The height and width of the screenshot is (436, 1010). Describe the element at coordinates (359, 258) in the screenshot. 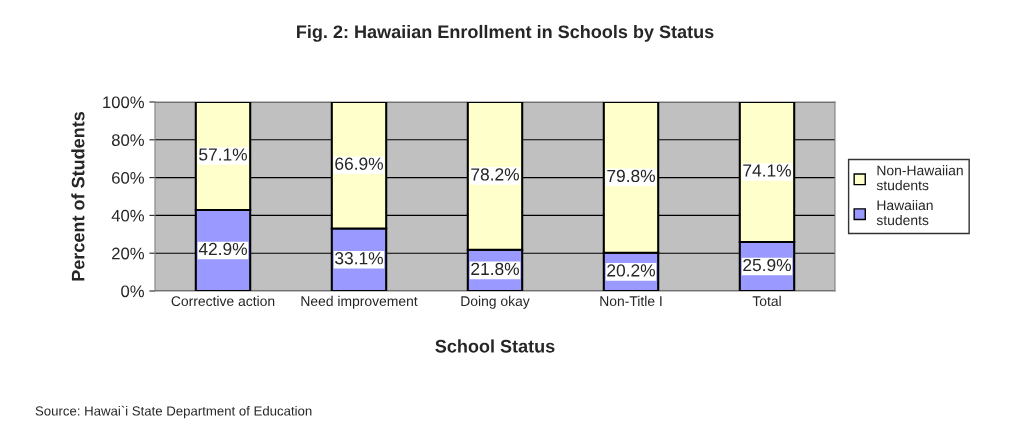

I see `data-label: 33.1%` at that location.